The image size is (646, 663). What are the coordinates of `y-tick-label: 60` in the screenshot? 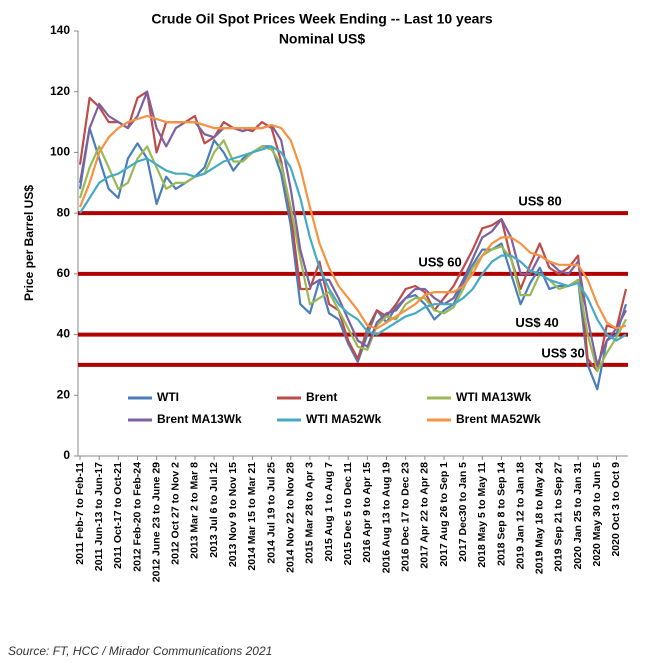 It's located at (64, 273).